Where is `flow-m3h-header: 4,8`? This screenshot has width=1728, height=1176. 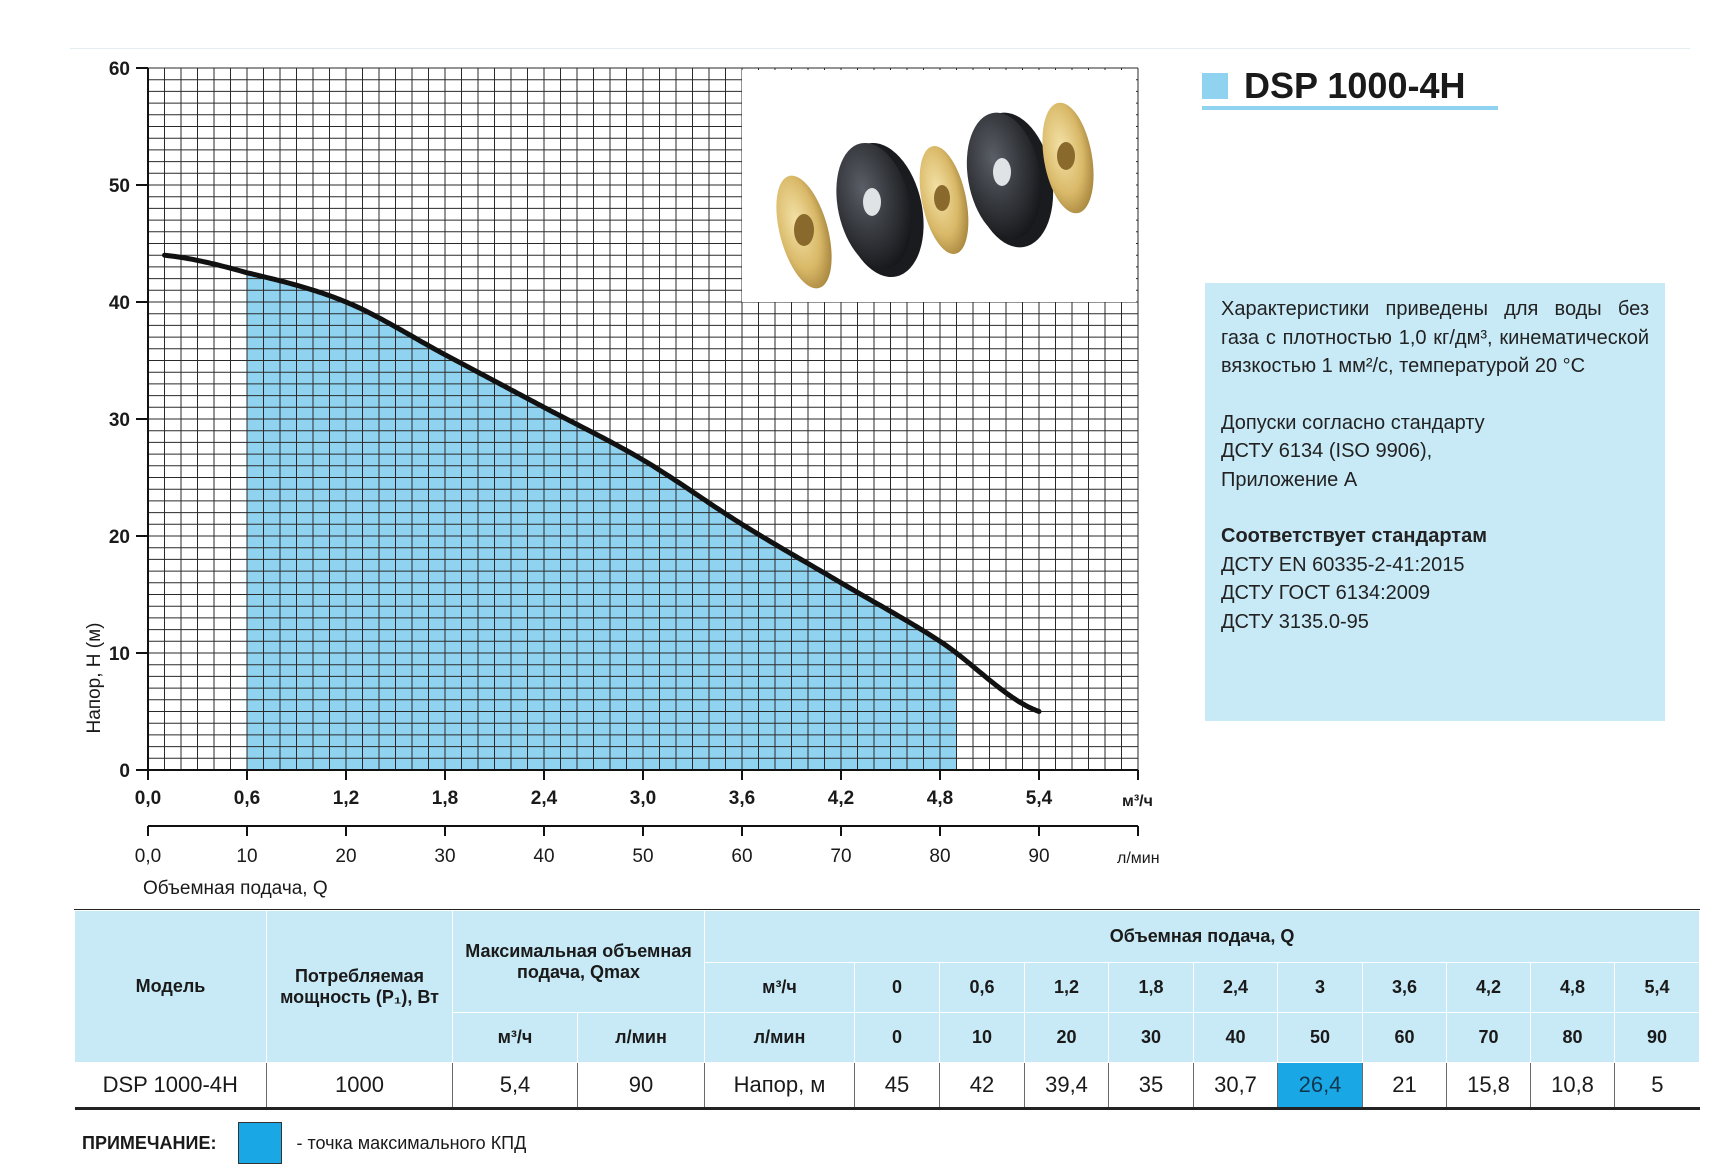 flow-m3h-header: 4,8 is located at coordinates (1573, 987).